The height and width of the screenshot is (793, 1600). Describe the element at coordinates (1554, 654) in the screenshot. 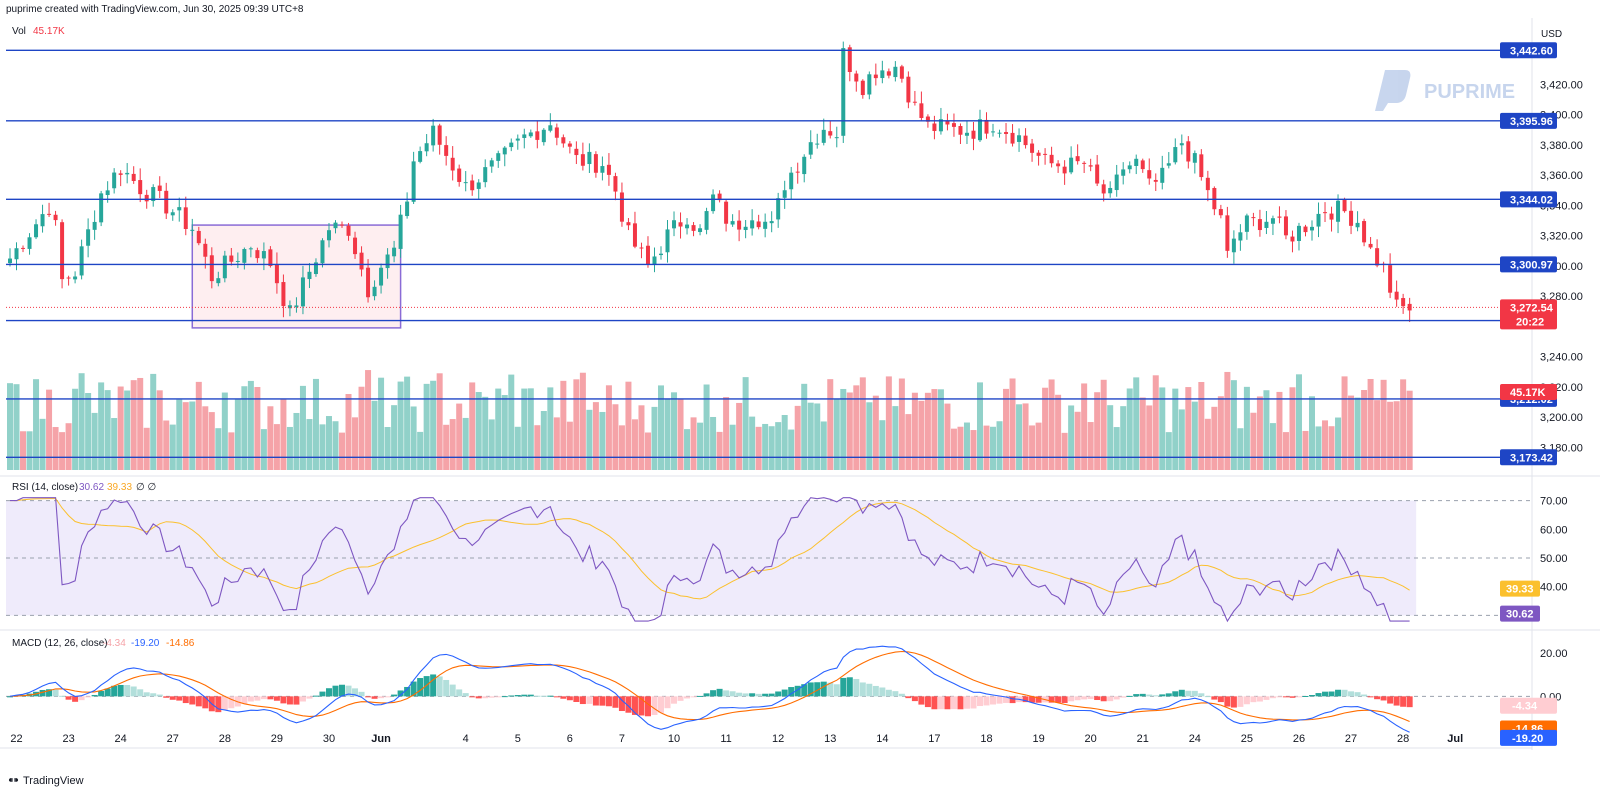

I see `macd-tick-label: 20.00` at that location.